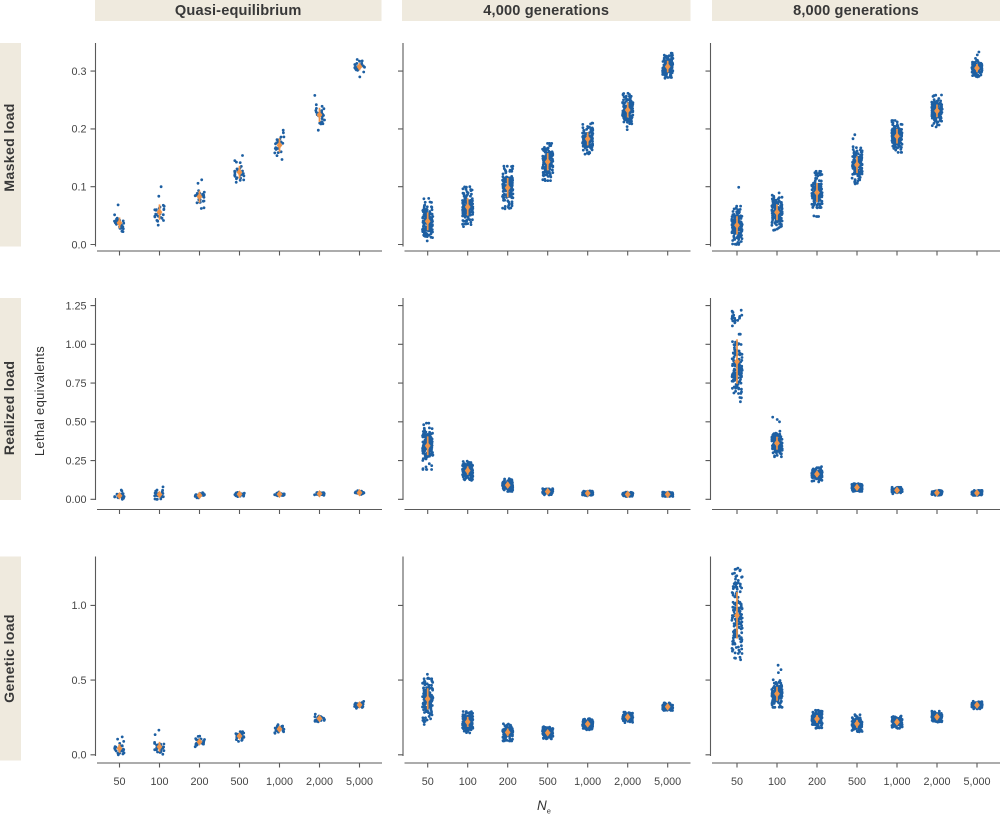 This screenshot has width=1000, height=821. Describe the element at coordinates (78, 681) in the screenshot. I see `svg-text: 0.5` at that location.